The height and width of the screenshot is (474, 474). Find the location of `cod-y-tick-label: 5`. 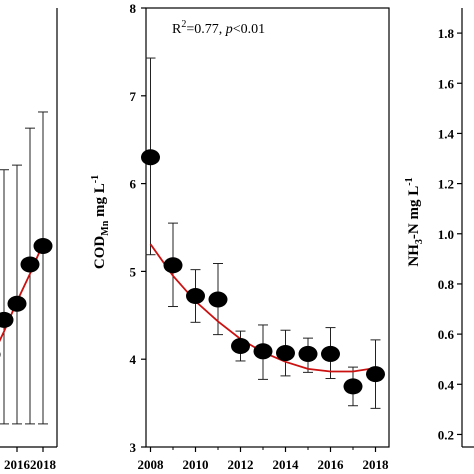

cod-y-tick-label: 5 is located at coordinates (133, 271).